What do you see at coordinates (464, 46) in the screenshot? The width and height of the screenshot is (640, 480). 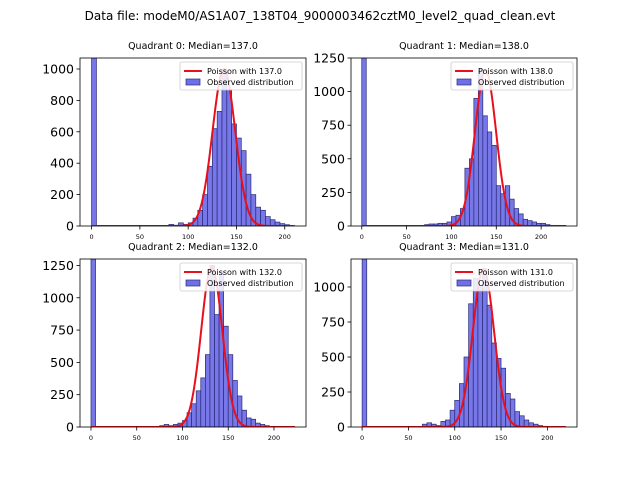 I see `subplot-title: Quadrant 1: Median=138.0` at bounding box center [464, 46].